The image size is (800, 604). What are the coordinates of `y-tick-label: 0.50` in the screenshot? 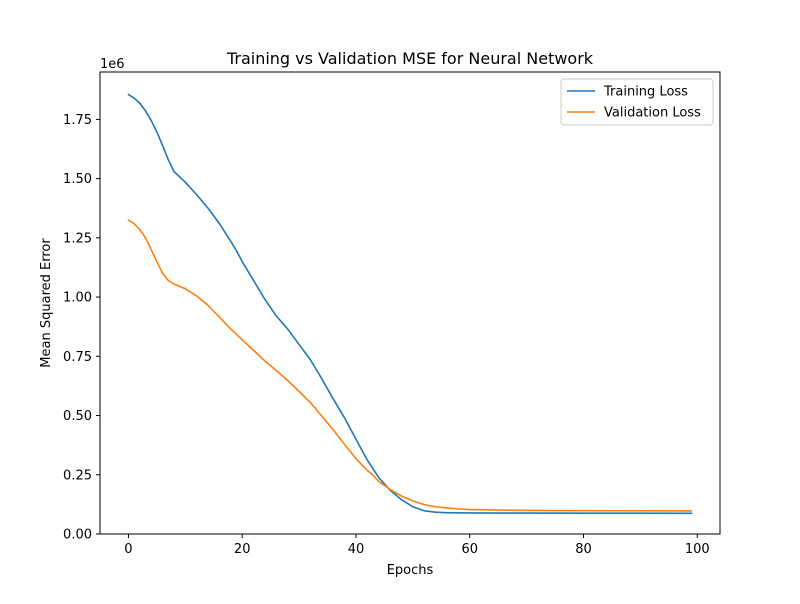 It's located at (77, 416).